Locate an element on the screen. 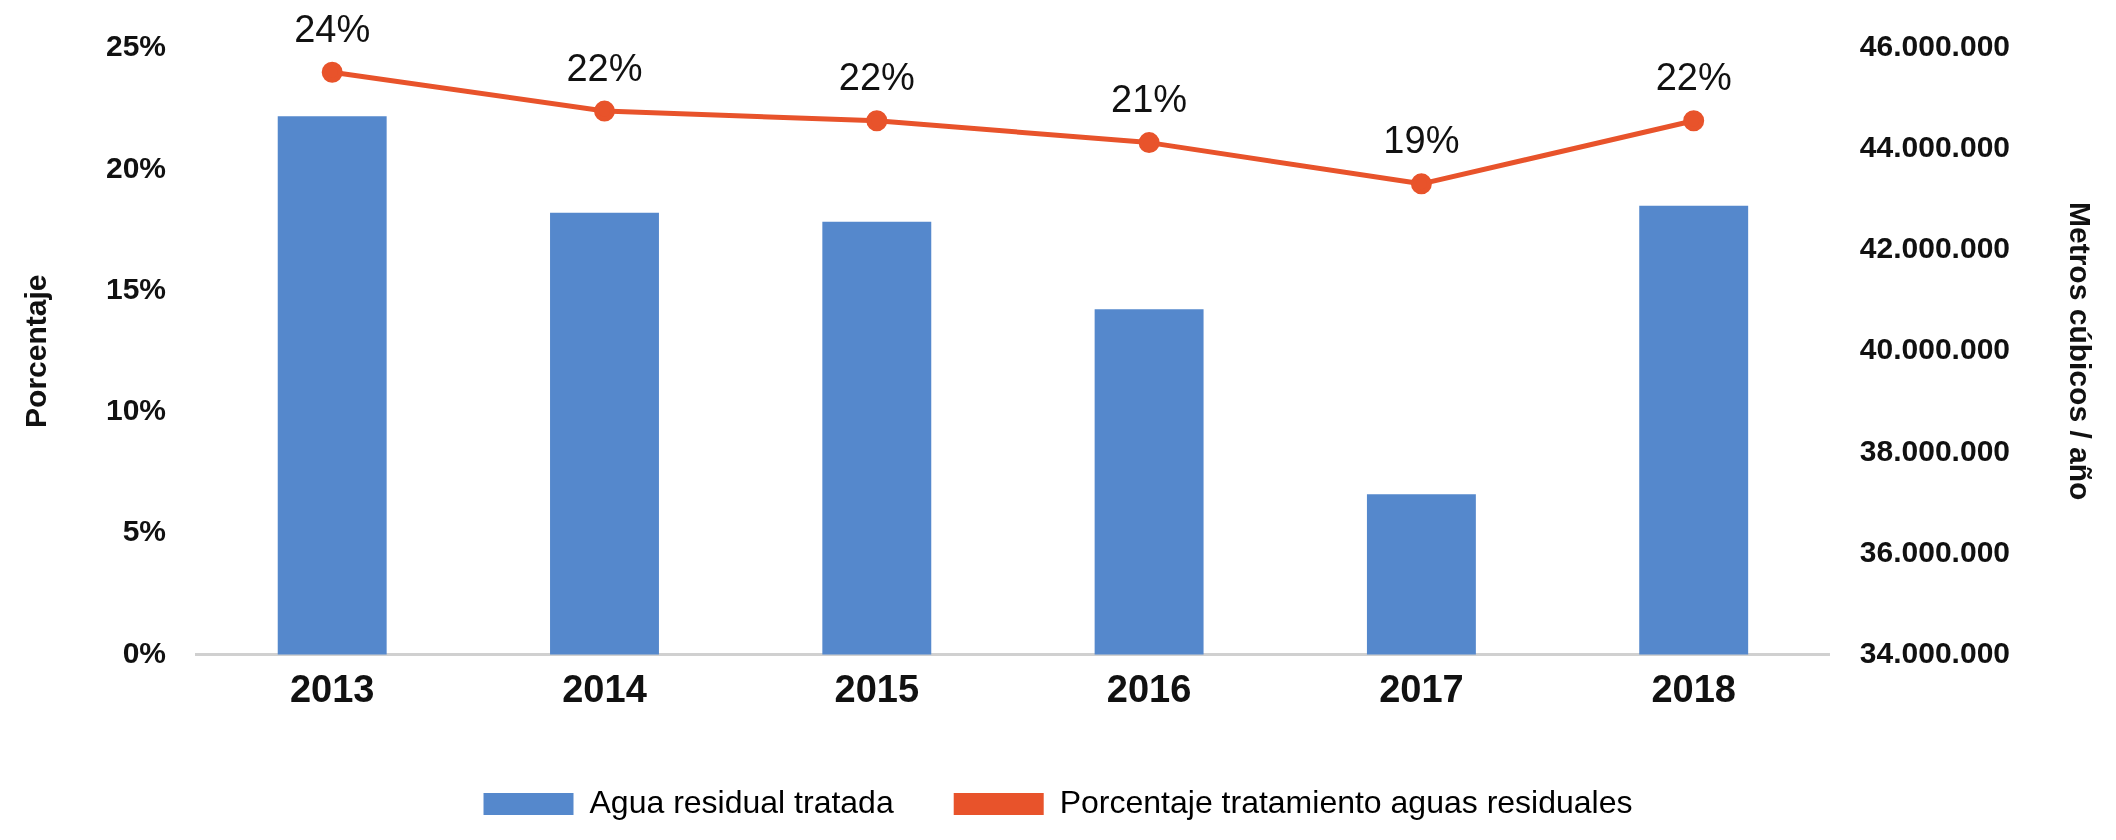 The height and width of the screenshot is (840, 2116). y-axis-title: Porcentaje is located at coordinates (36, 351).